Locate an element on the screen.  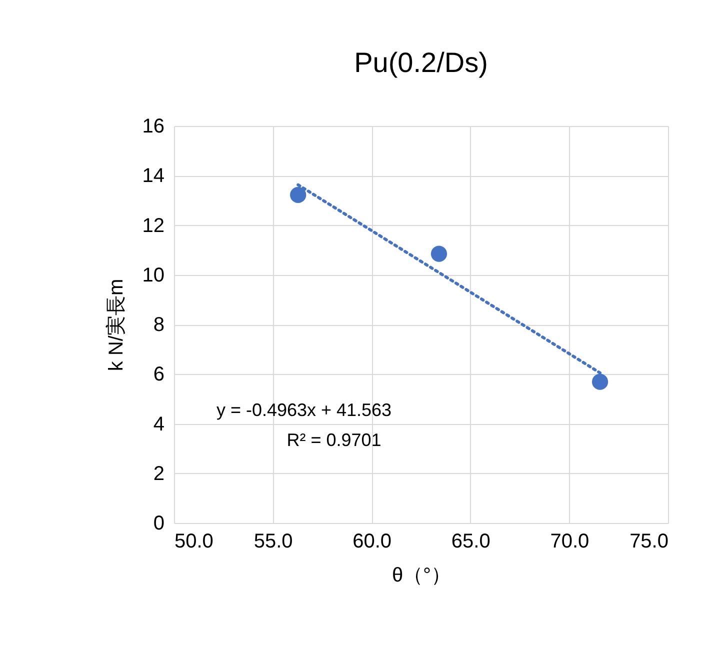
y-axis-title: k N/実長m is located at coordinates (116, 325).